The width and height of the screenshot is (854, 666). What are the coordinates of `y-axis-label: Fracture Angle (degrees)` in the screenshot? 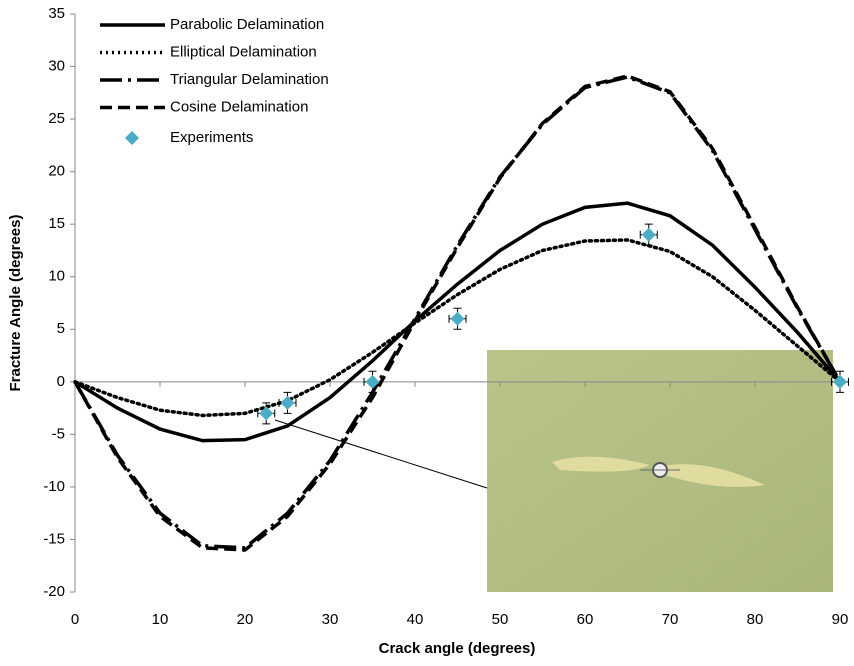 It's located at (15, 303).